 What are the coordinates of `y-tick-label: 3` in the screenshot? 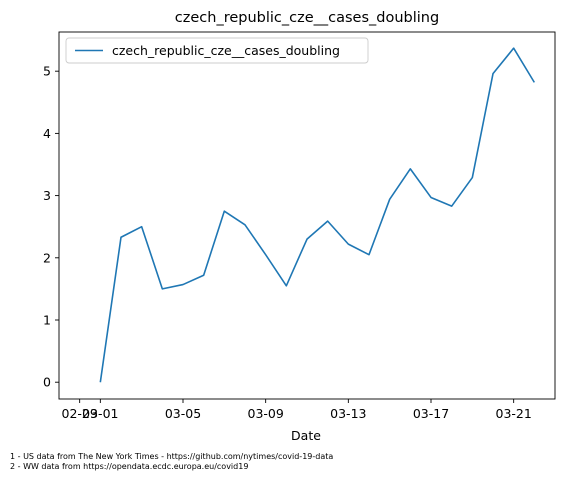 It's located at (47, 195).